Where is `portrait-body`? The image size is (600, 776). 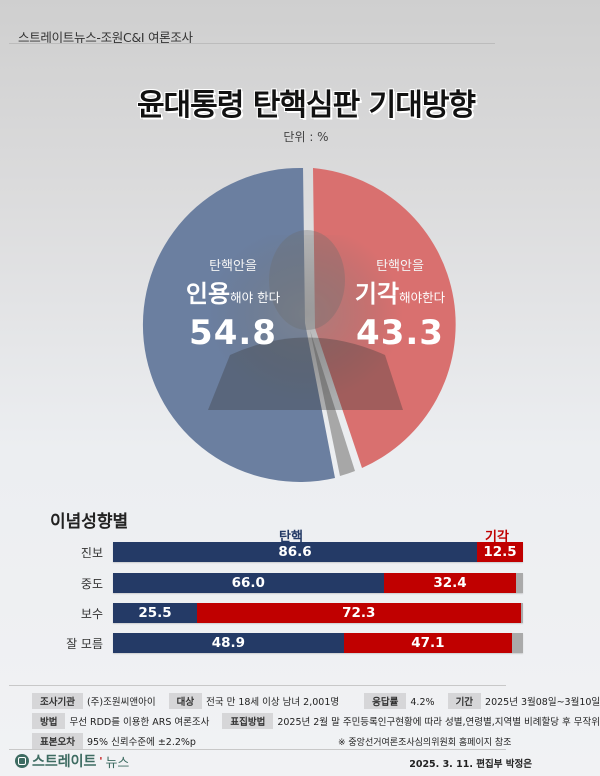 portrait-body is located at coordinates (305, 373).